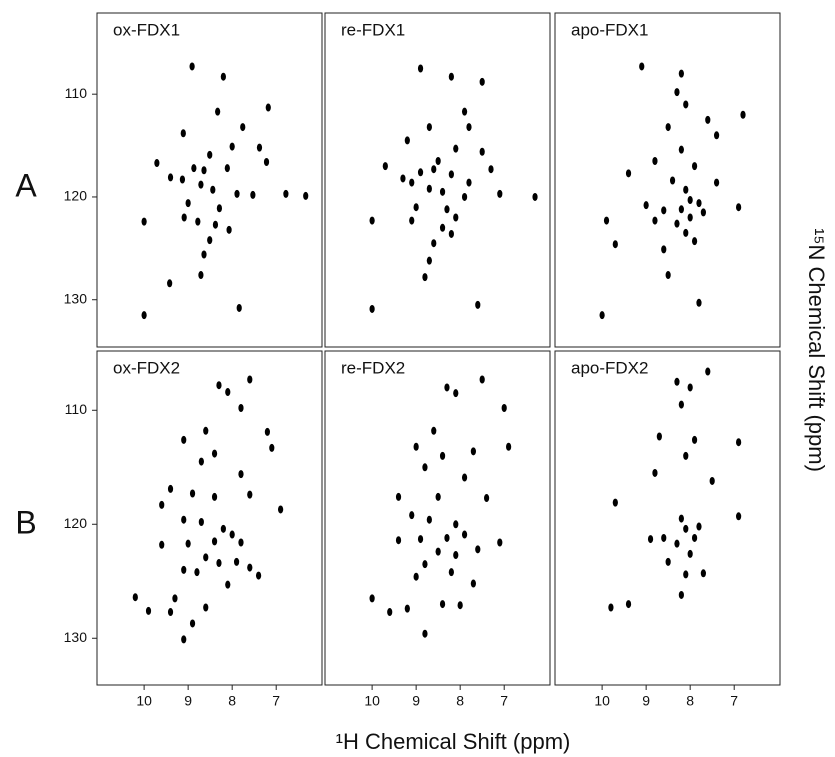 The image size is (835, 757). I want to click on panel-title: ox-FDX1, so click(146, 29).